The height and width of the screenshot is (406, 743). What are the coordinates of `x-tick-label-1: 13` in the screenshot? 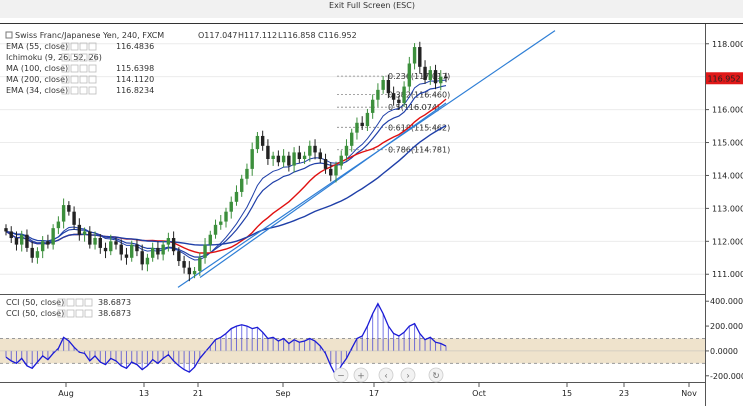 It's located at (144, 393).